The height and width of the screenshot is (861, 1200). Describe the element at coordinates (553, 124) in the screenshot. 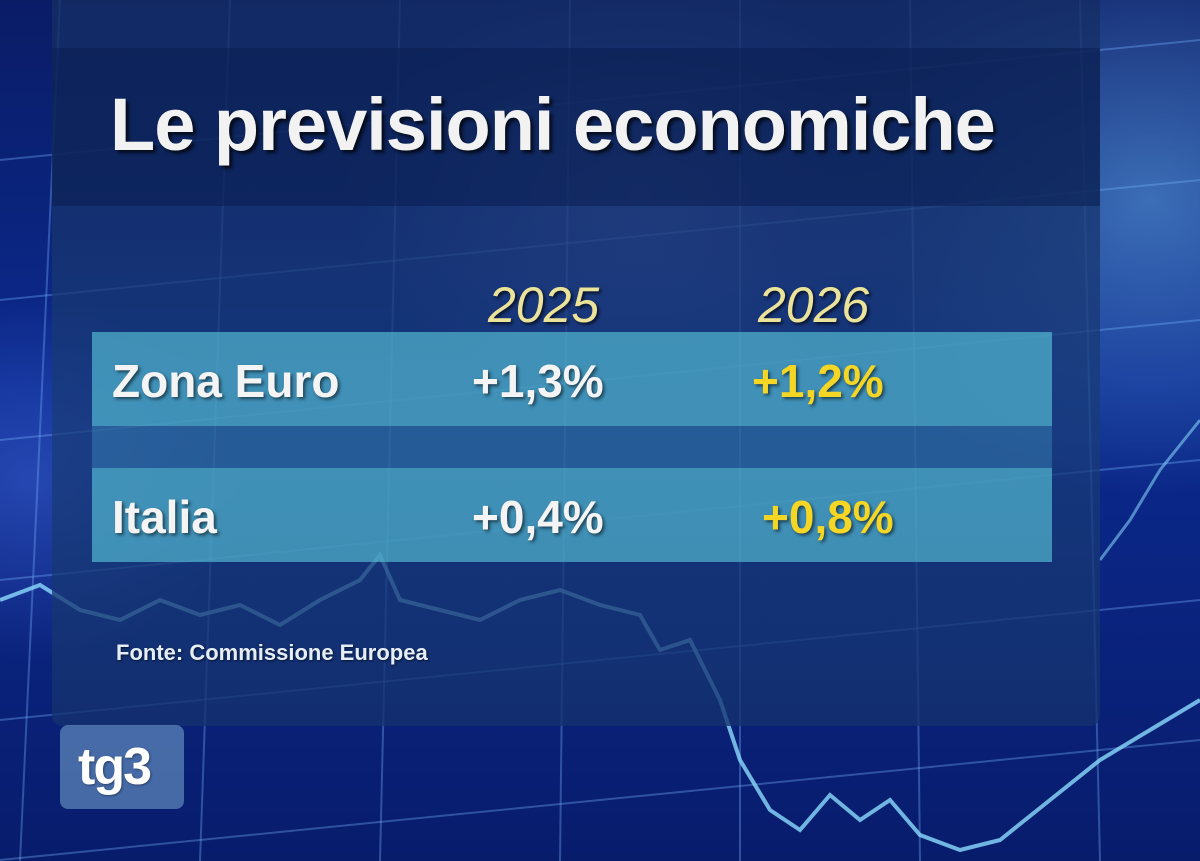

I see `panel-title: Le previsioni economiche` at that location.